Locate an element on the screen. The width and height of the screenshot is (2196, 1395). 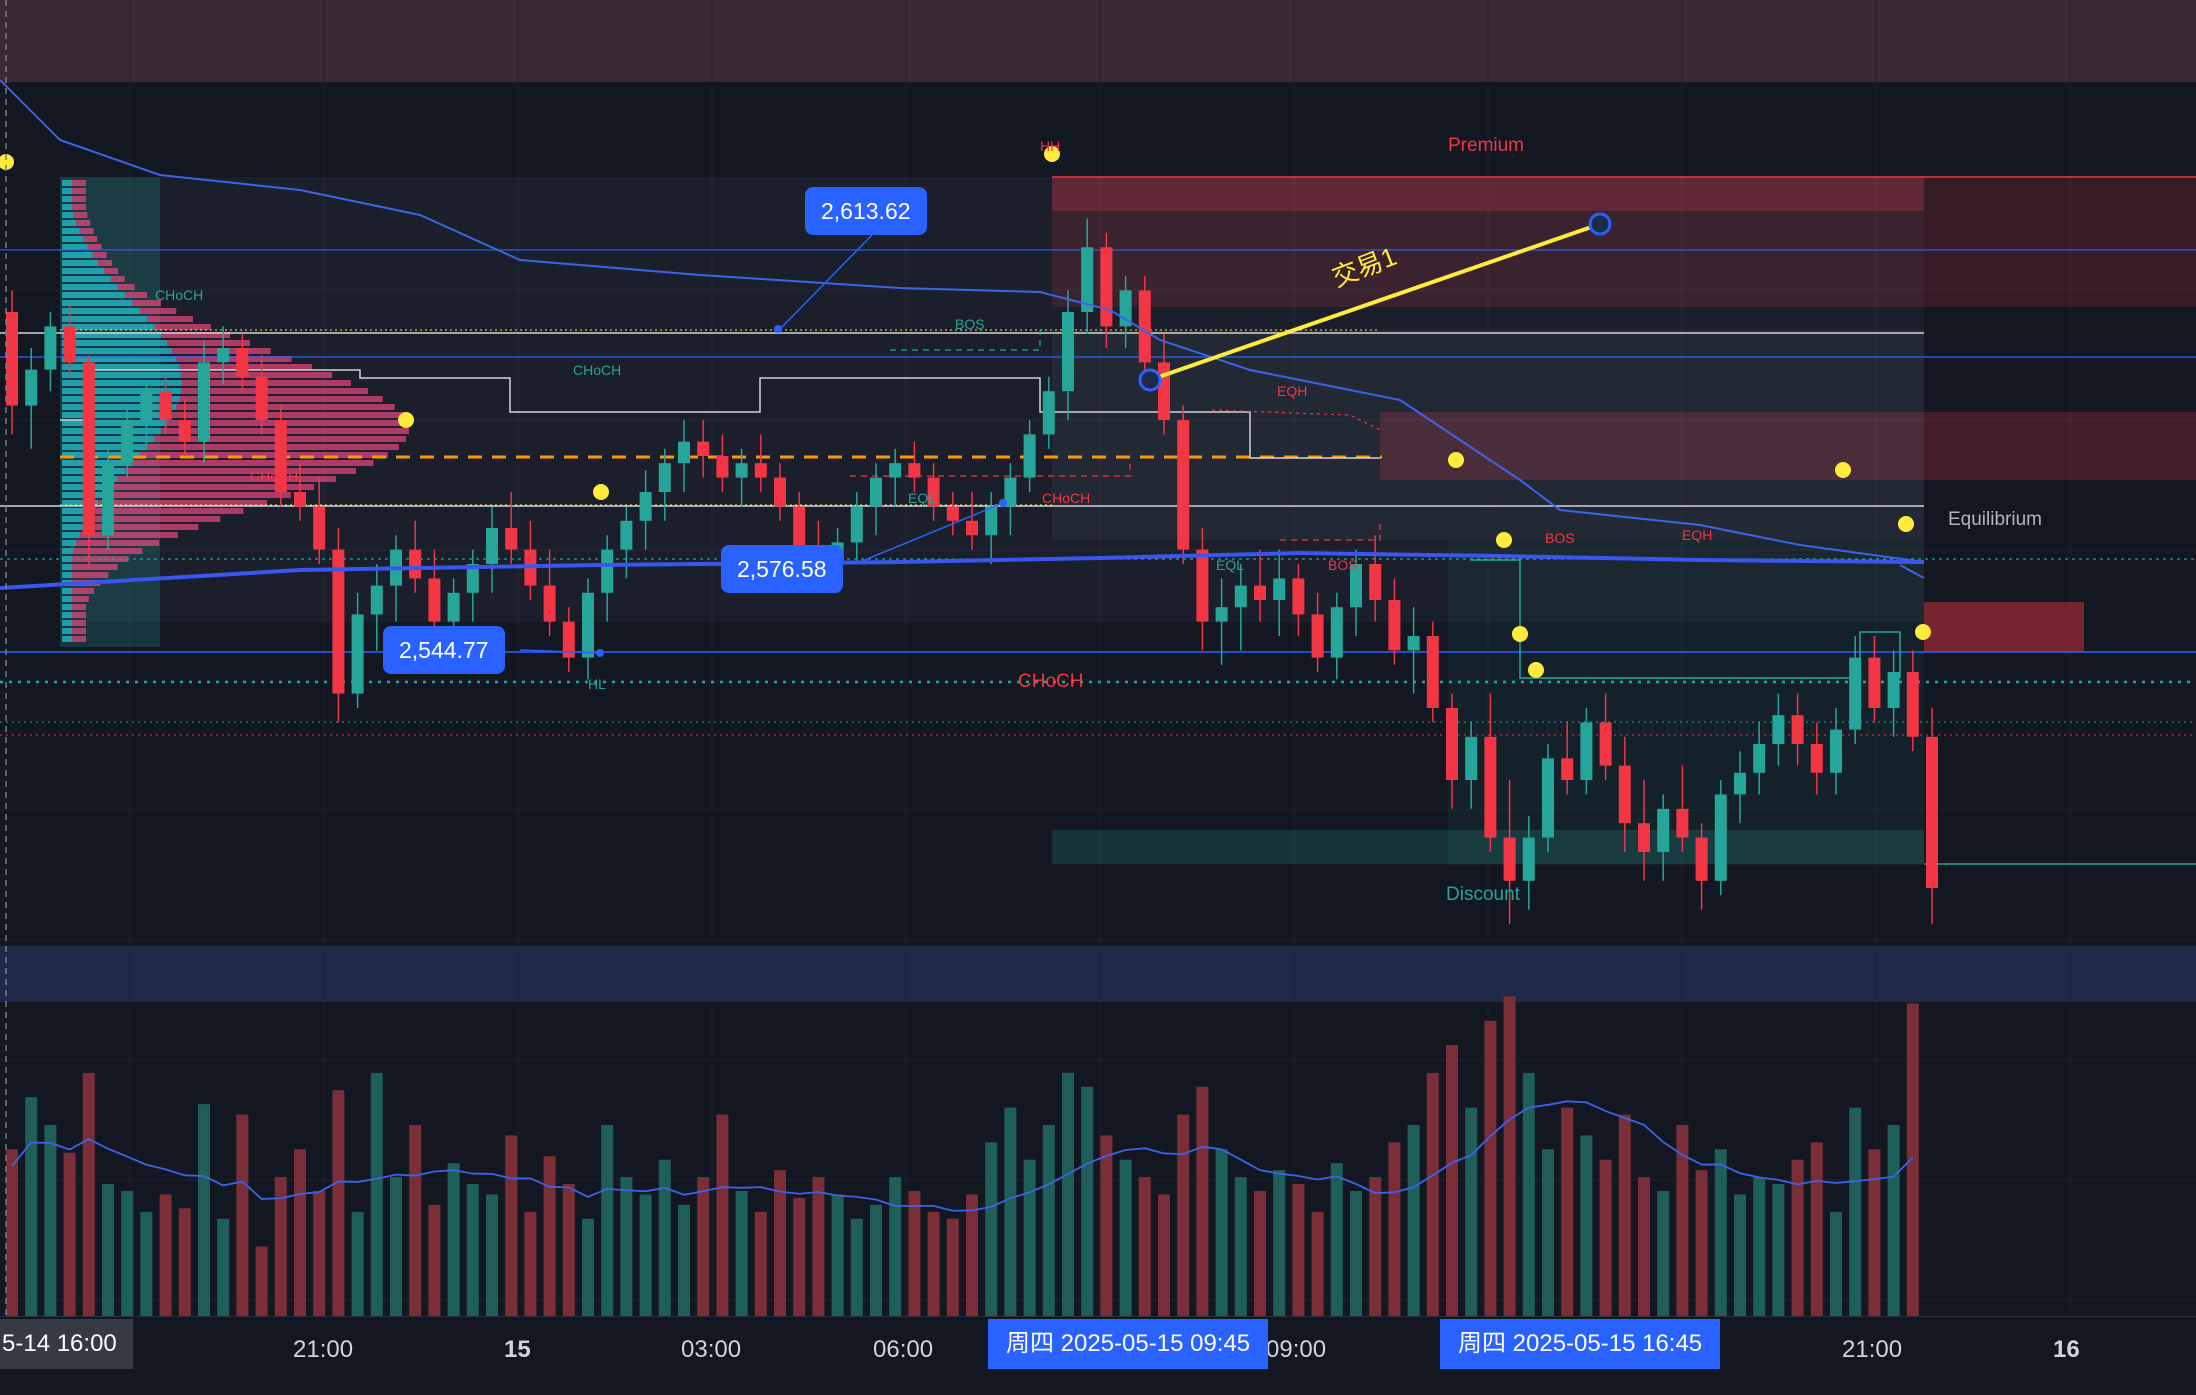
smc-label-hl: HL is located at coordinates (597, 684).